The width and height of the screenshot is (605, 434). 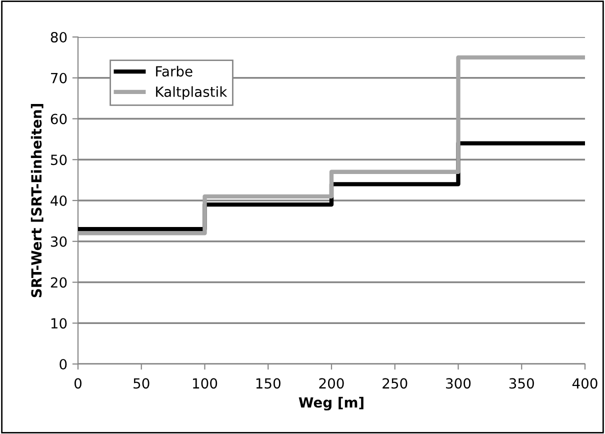 What do you see at coordinates (37, 201) in the screenshot?
I see `y-axis-title: SRT-Wert [SRT-Einheiten]` at bounding box center [37, 201].